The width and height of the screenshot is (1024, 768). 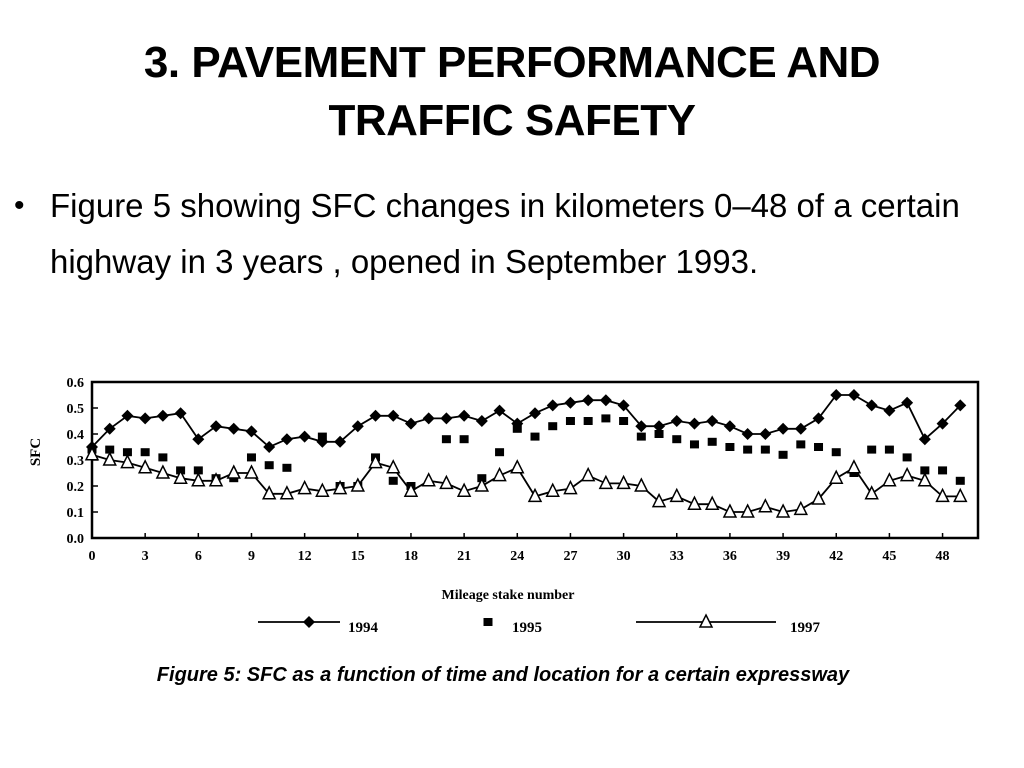 I want to click on x-tick-label: 42, so click(x=836, y=556).